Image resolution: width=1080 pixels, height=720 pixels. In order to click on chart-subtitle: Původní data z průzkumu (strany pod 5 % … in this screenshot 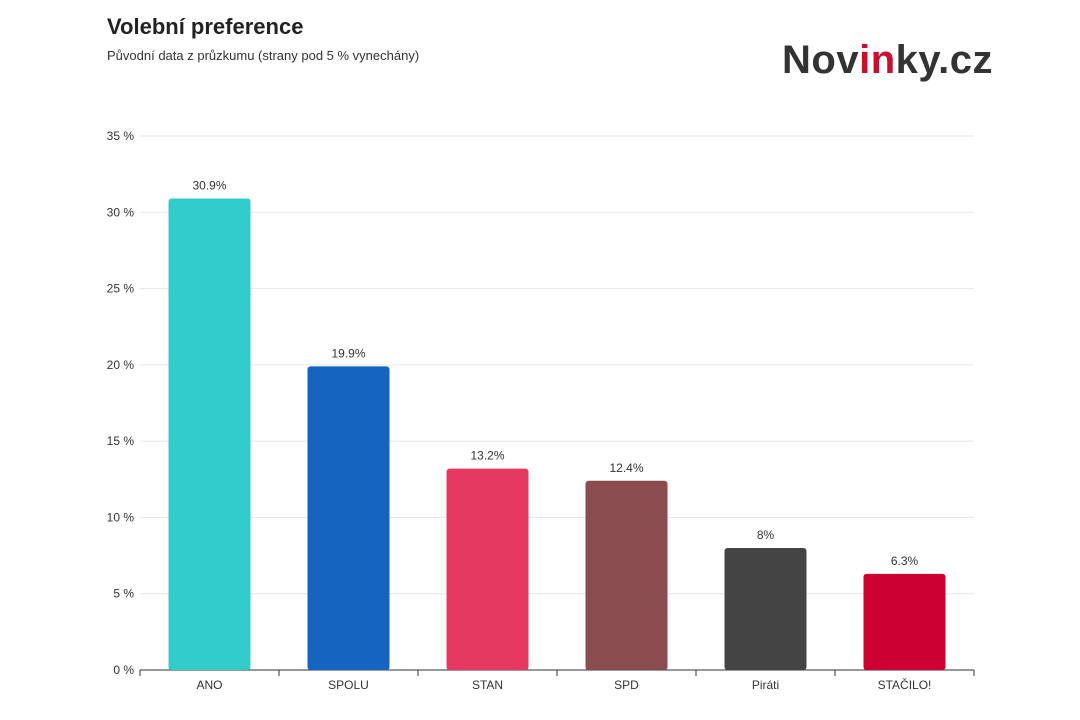, I will do `click(263, 55)`.